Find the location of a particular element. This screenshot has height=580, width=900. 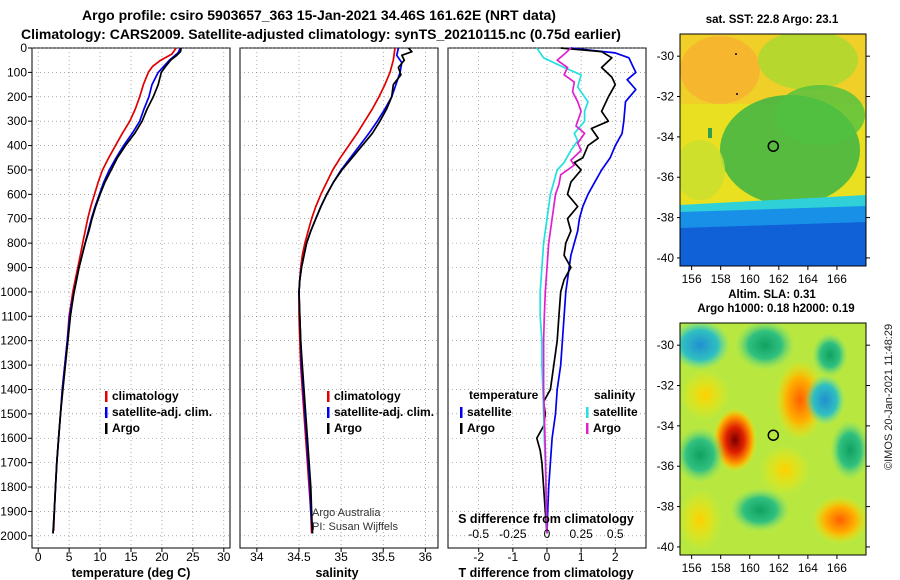

x-tick-label: 15 is located at coordinates (131, 557).